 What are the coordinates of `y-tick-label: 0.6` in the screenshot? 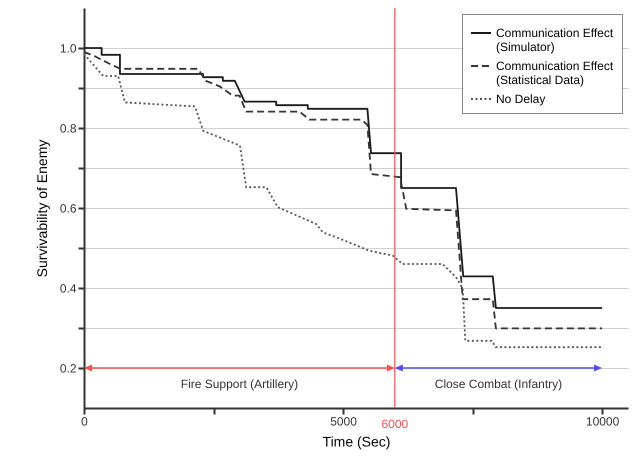 It's located at (68, 209).